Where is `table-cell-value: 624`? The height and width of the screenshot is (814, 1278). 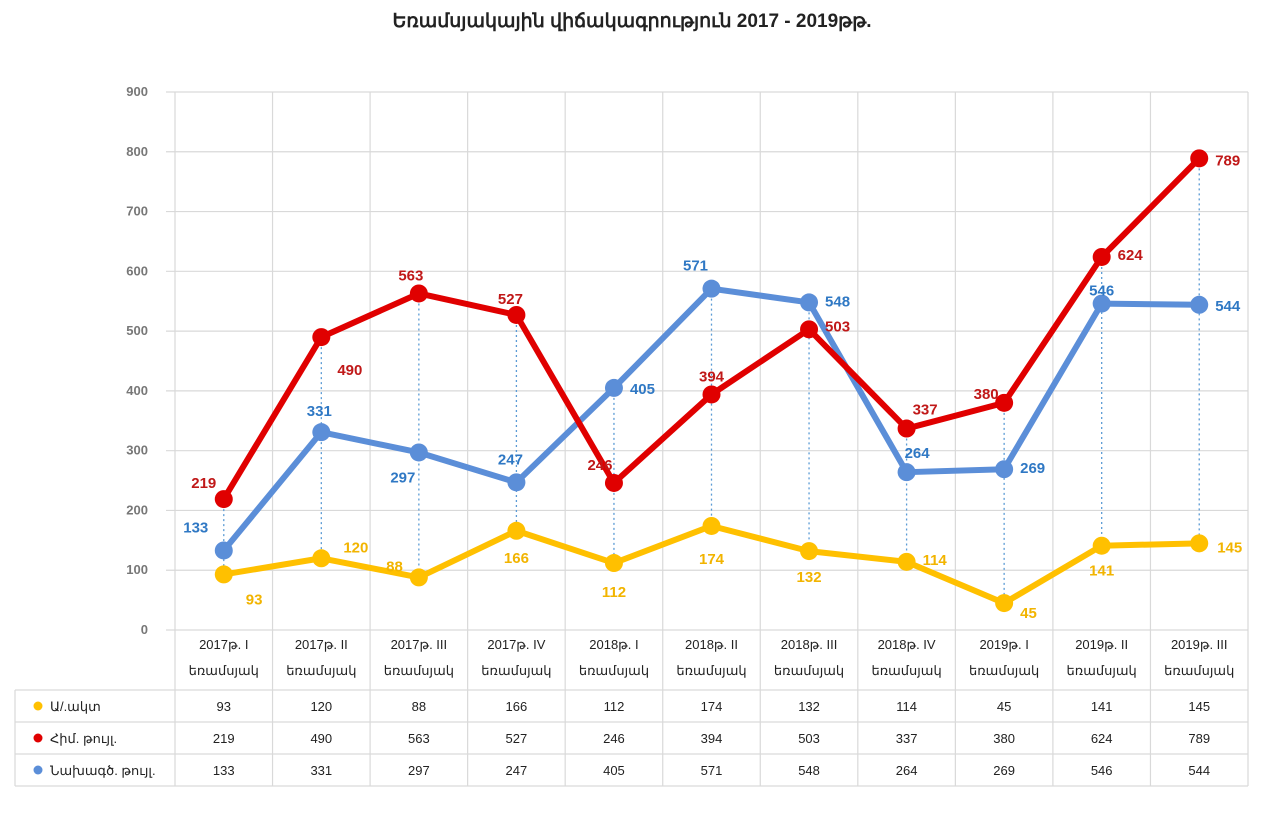
table-cell-value: 624 is located at coordinates (1102, 738).